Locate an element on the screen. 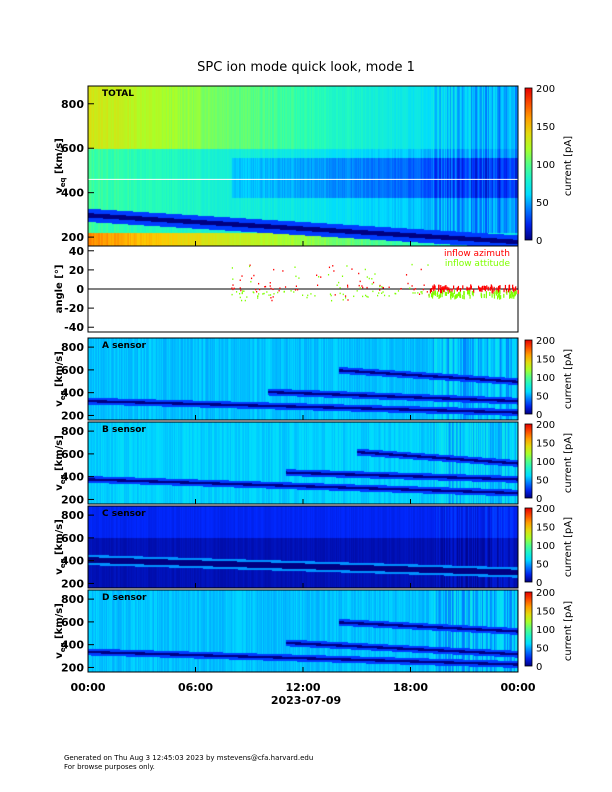  y-tick-label-B-1: 400 is located at coordinates (72, 477).